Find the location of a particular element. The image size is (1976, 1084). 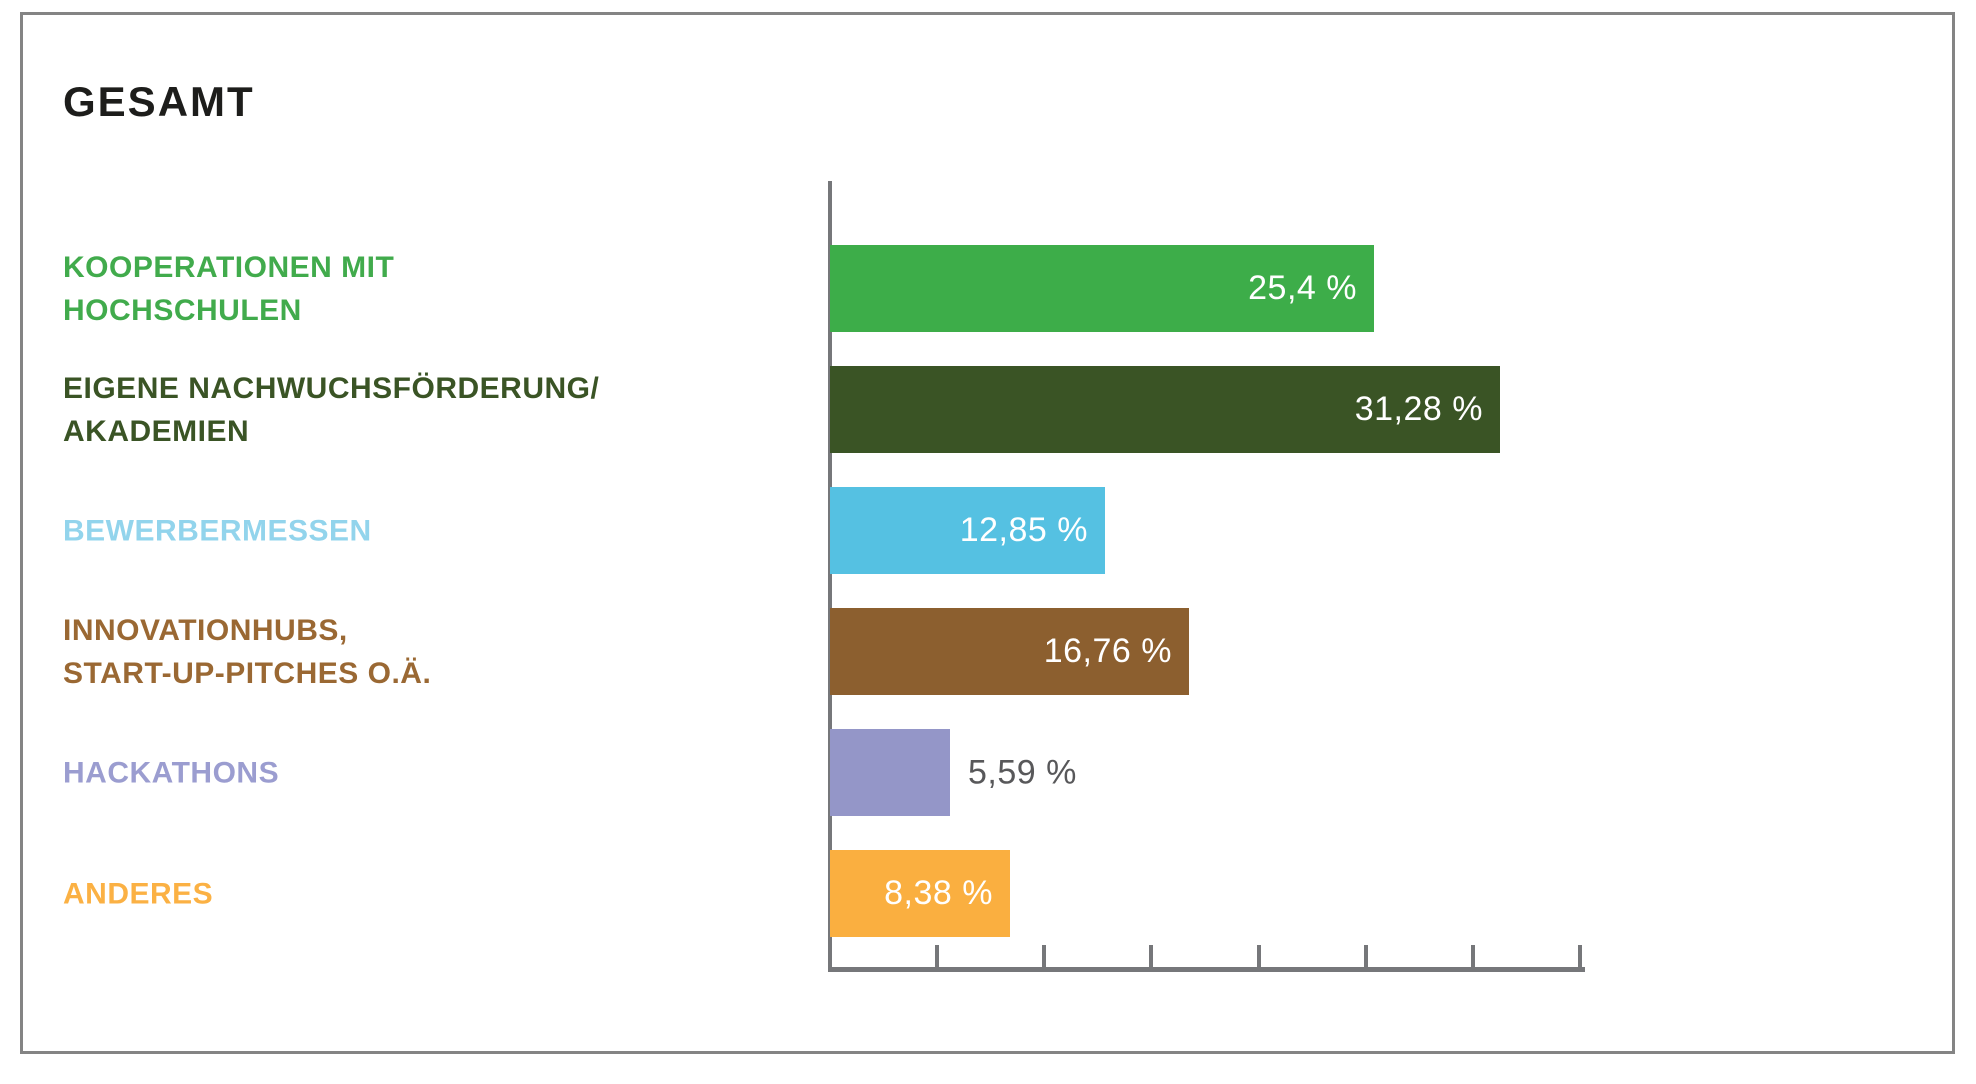

bar: 25,4 % is located at coordinates (1102, 288).